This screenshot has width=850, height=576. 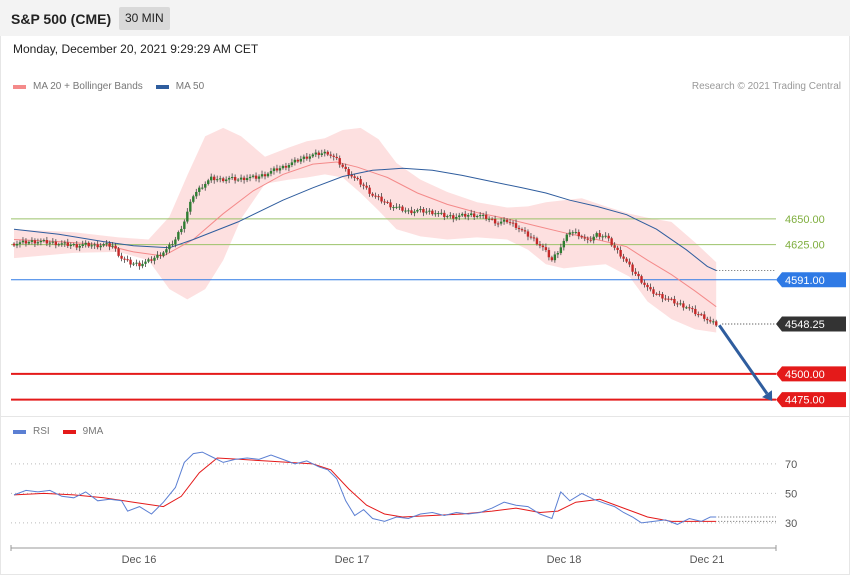 What do you see at coordinates (93, 431) in the screenshot?
I see `legend-label-9ma: 9MA` at bounding box center [93, 431].